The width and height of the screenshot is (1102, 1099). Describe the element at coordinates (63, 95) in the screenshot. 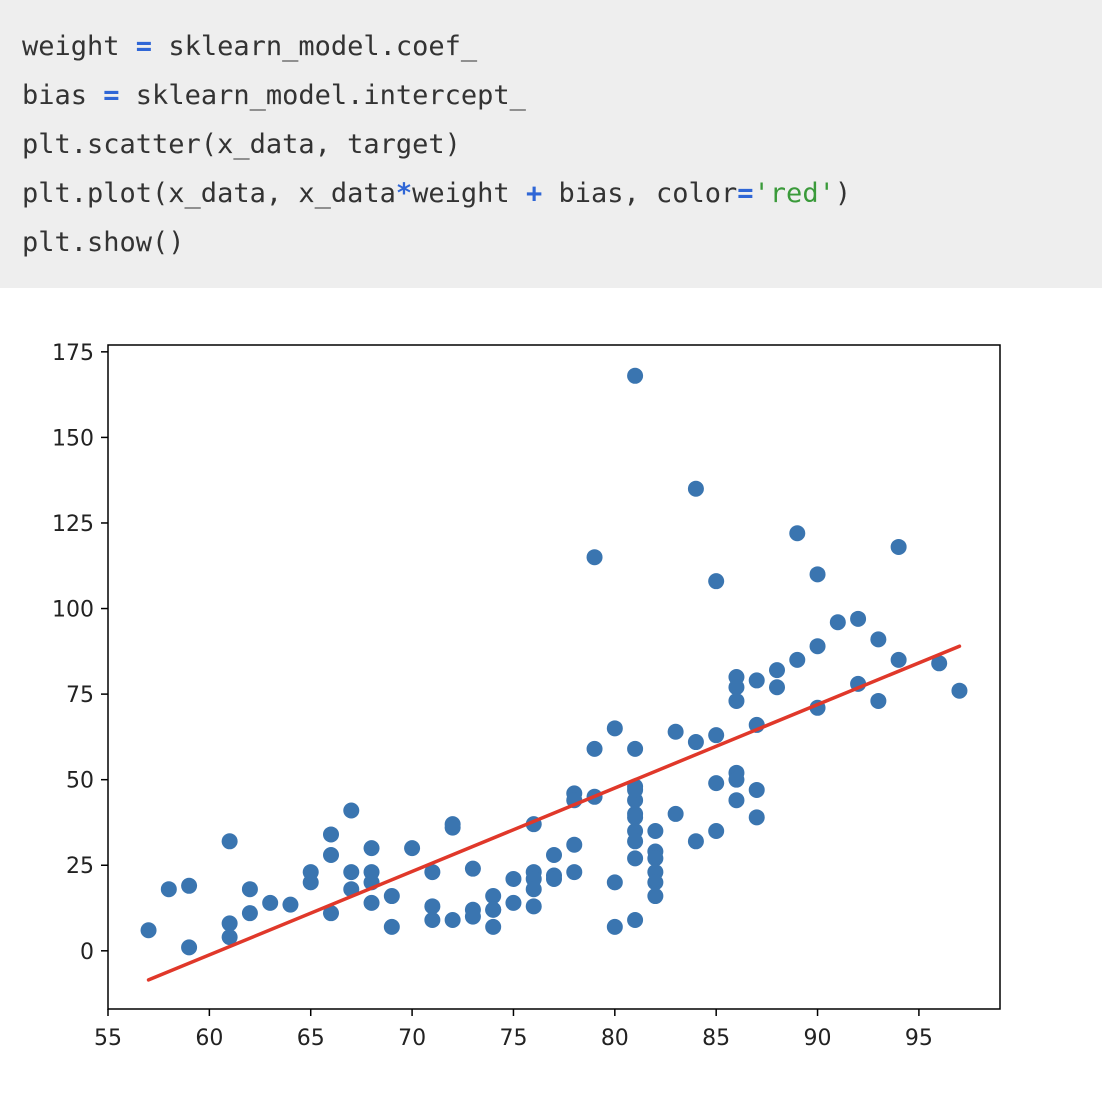

I see `code-token: bias` at that location.